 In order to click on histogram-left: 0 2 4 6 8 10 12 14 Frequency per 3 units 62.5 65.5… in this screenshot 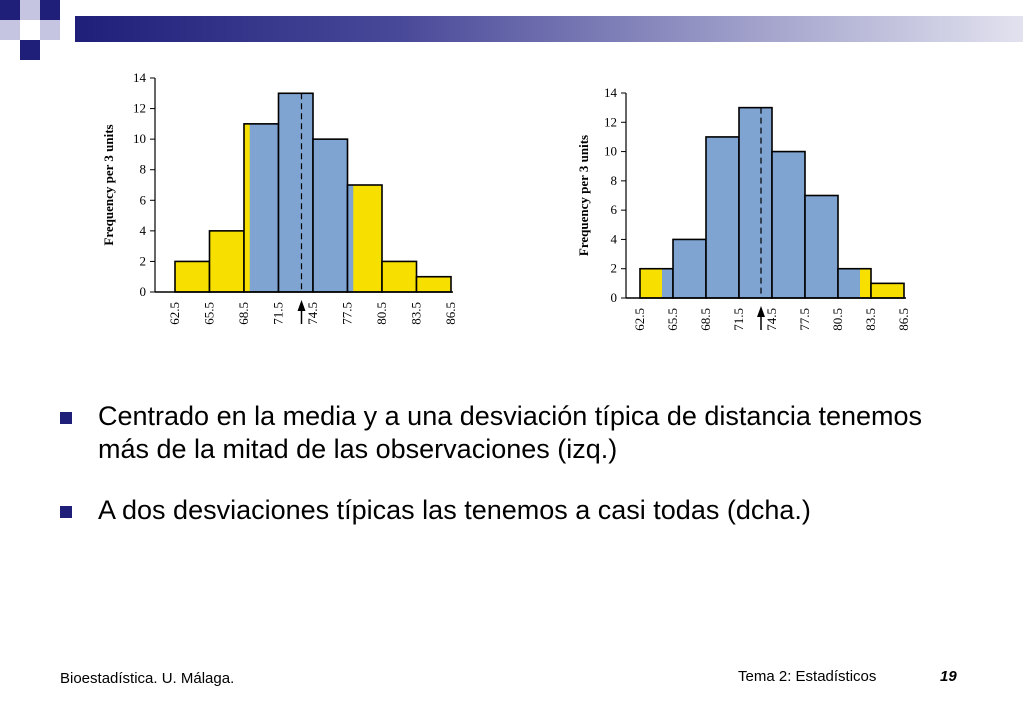, I will do `click(279, 197)`.